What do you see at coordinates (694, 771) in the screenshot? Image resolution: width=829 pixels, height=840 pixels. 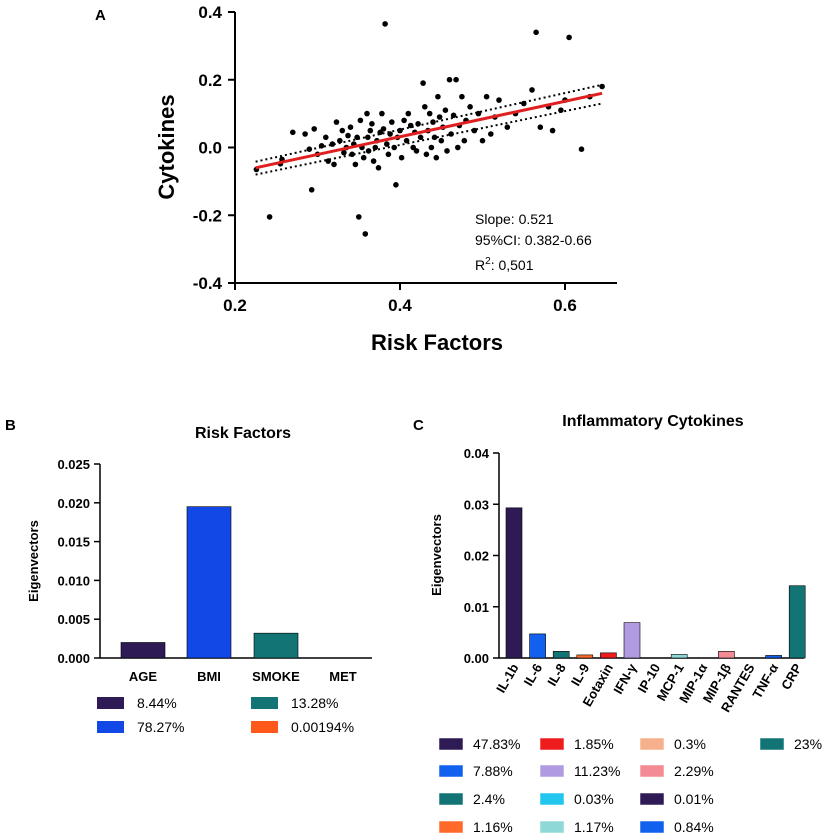 I see `legend-label: 2.29%` at bounding box center [694, 771].